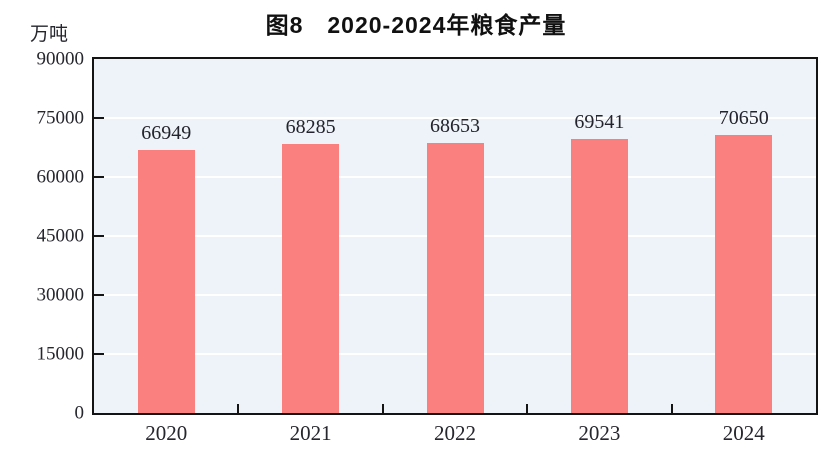 The width and height of the screenshot is (832, 460). Describe the element at coordinates (744, 274) in the screenshot. I see `bar-2024` at that location.